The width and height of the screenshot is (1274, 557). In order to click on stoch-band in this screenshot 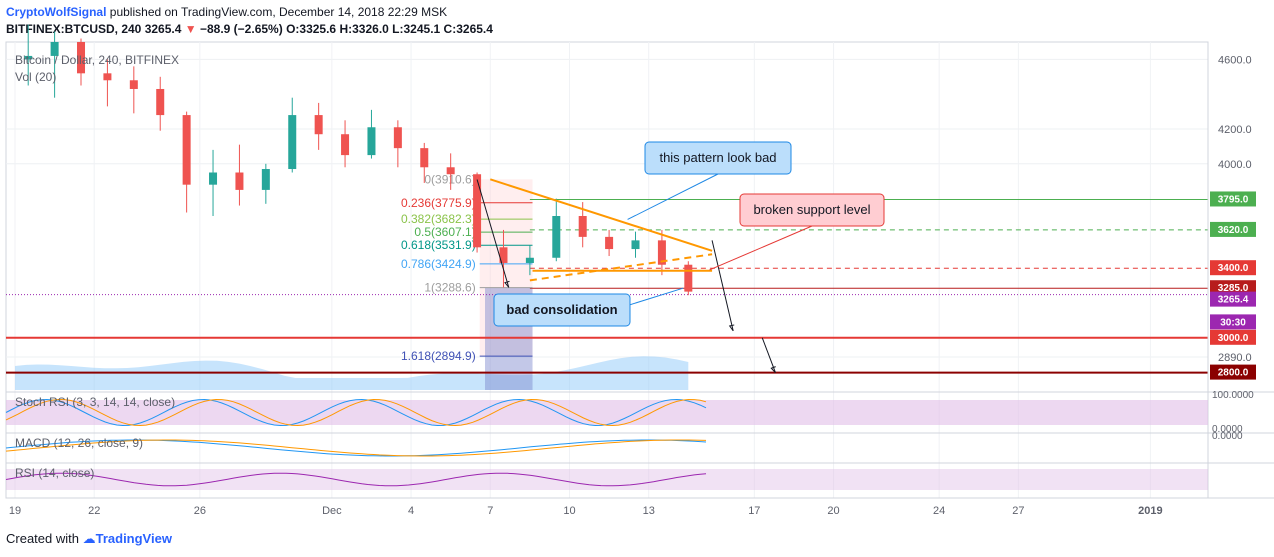, I will do `click(607, 412)`.